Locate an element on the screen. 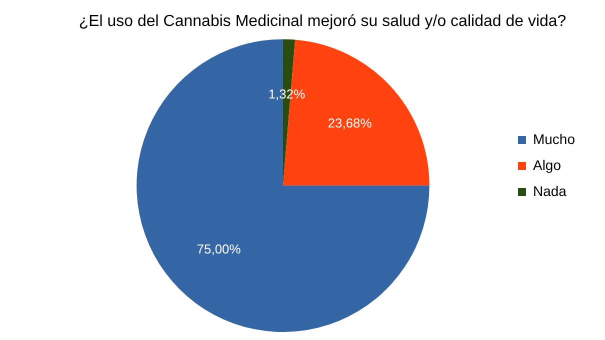 The height and width of the screenshot is (340, 605). data-label: 75,00% is located at coordinates (219, 248).